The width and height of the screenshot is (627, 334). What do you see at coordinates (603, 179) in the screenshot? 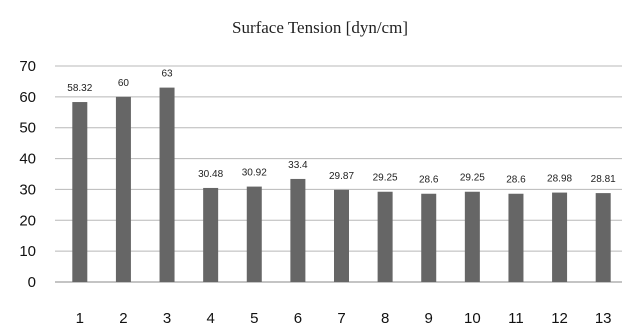
I see `data-label: 28.81` at bounding box center [603, 179].